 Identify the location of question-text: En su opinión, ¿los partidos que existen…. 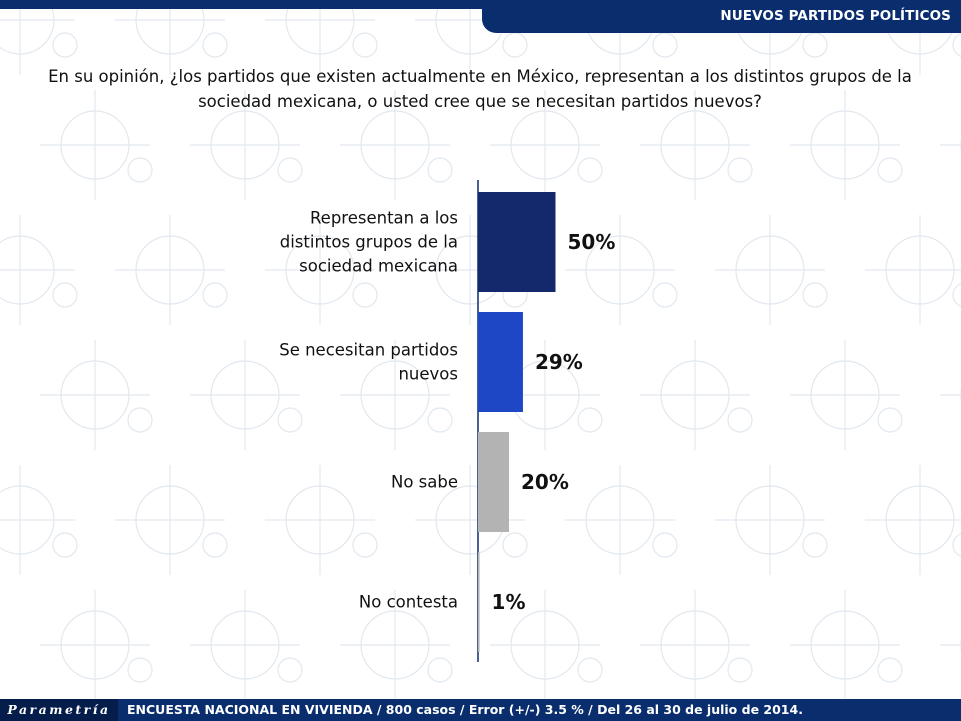
(480, 89).